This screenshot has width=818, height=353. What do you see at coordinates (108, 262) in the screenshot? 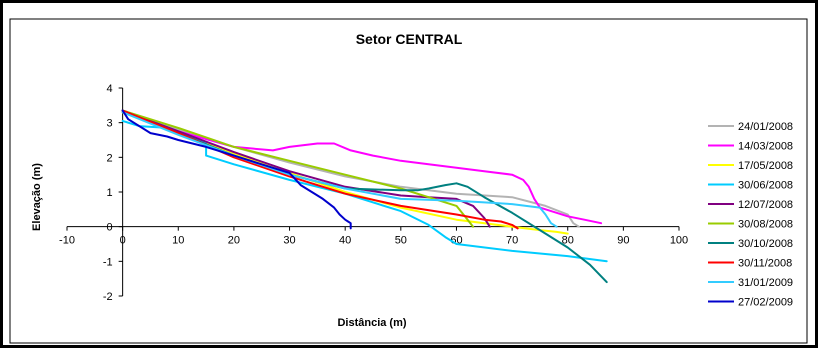
I see `y-tick-label: -1` at bounding box center [108, 262].